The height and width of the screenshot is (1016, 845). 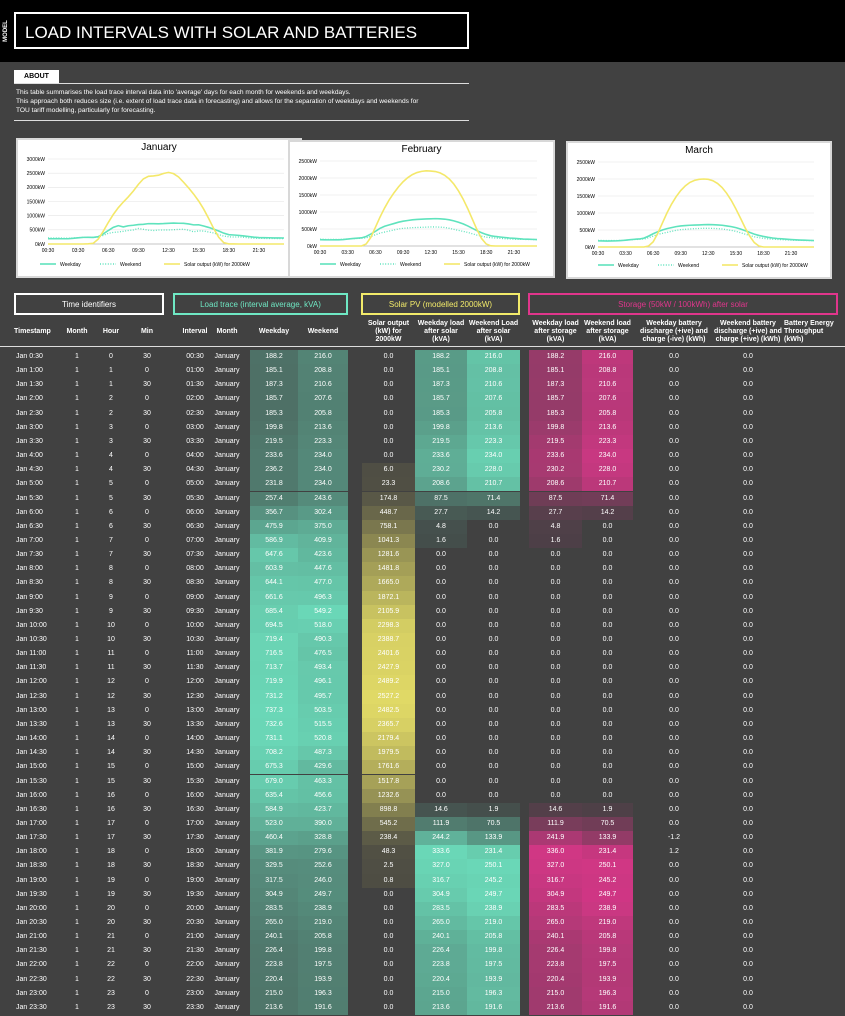 I want to click on table-cell: 14, so click(x=111, y=753).